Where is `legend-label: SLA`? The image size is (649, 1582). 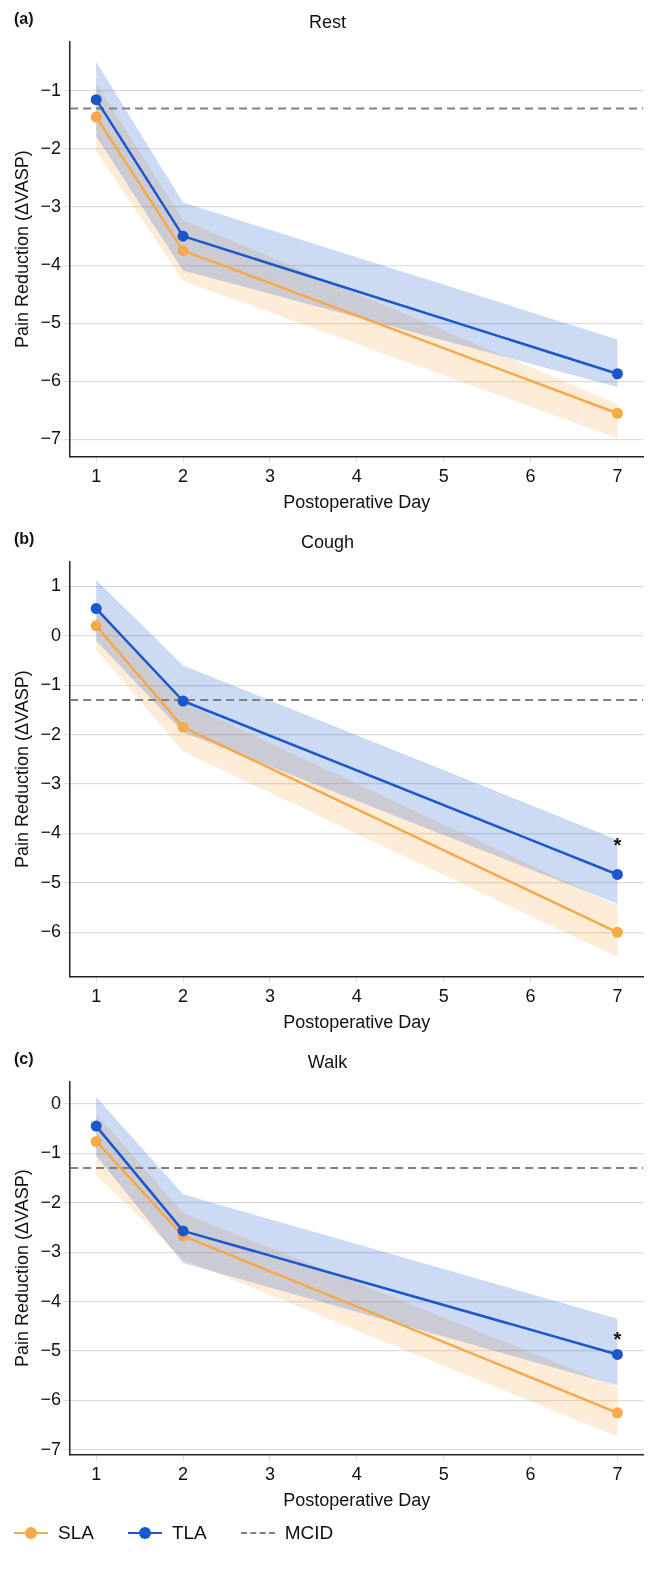
legend-label: SLA is located at coordinates (76, 1533).